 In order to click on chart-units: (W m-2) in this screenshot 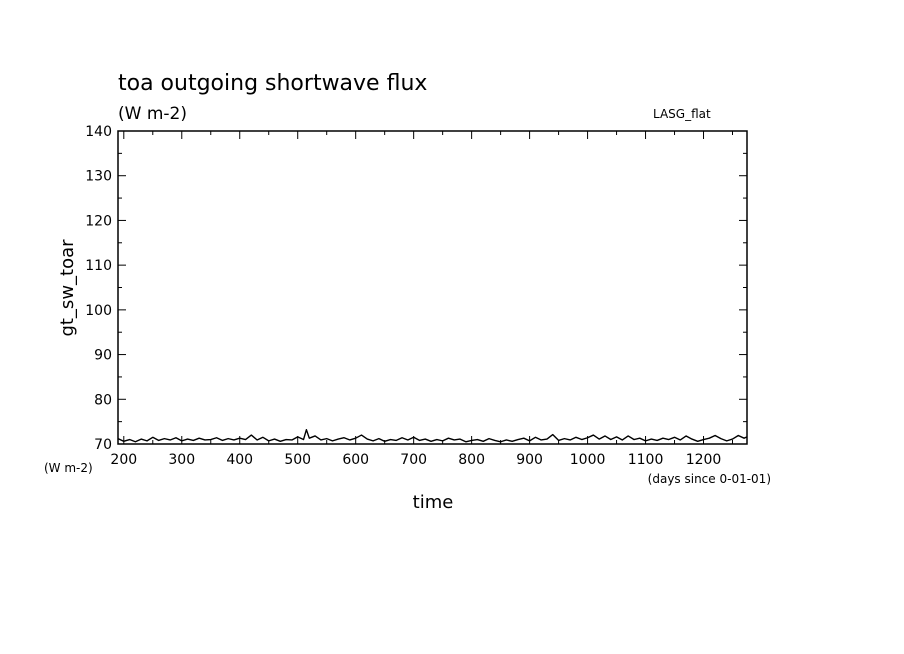, I will do `click(152, 114)`.